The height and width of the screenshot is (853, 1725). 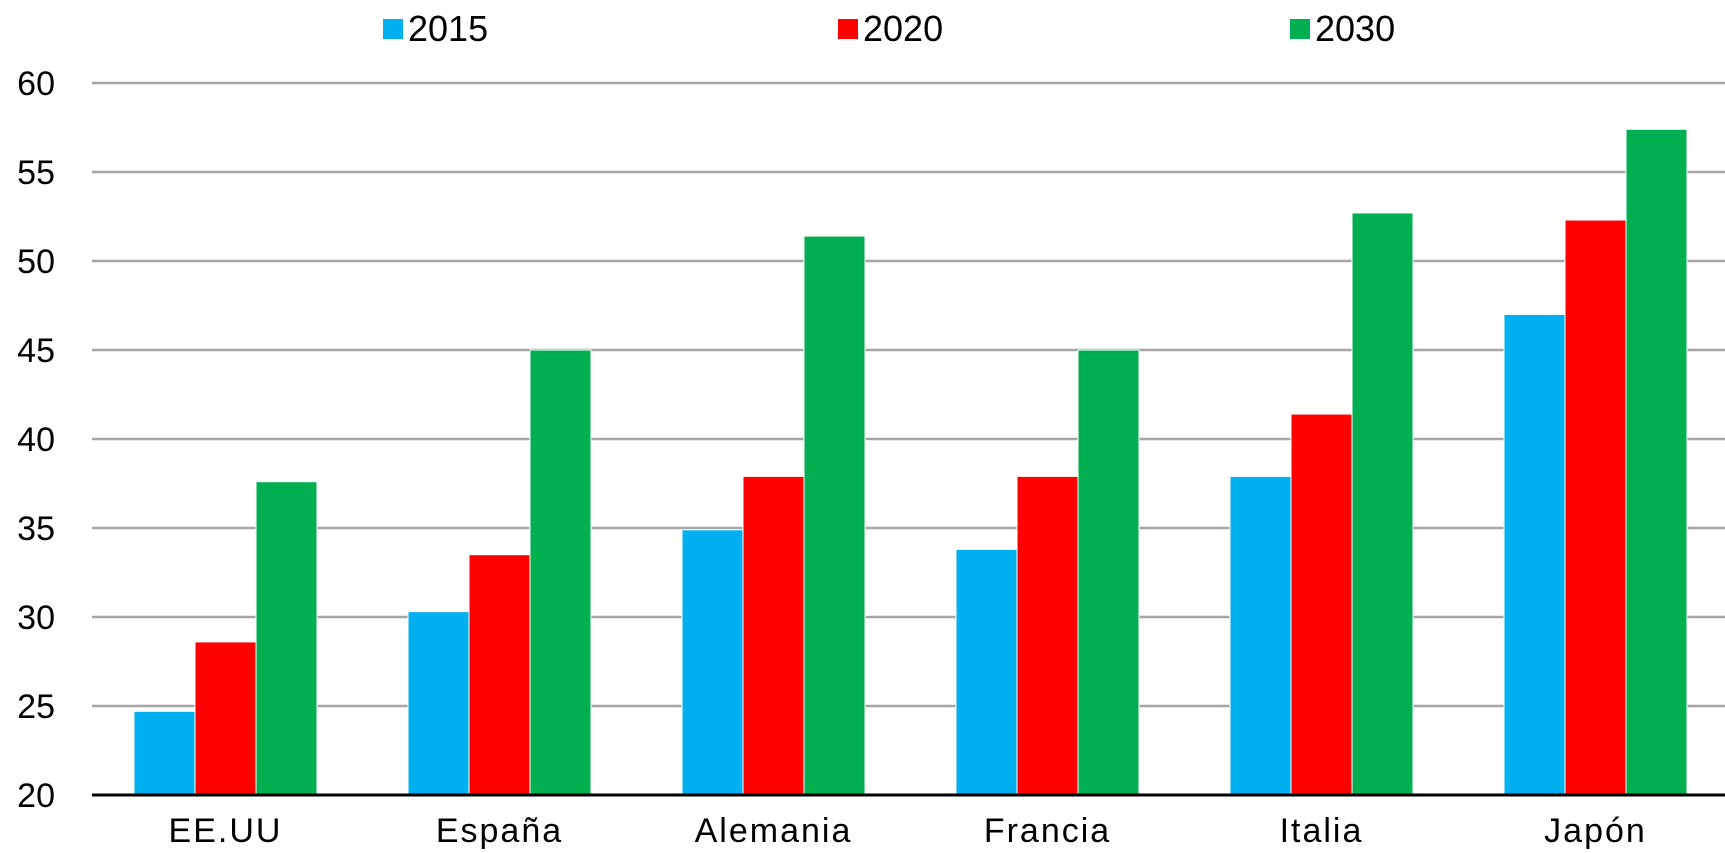 I want to click on y-tick-label: 45, so click(x=36, y=351).